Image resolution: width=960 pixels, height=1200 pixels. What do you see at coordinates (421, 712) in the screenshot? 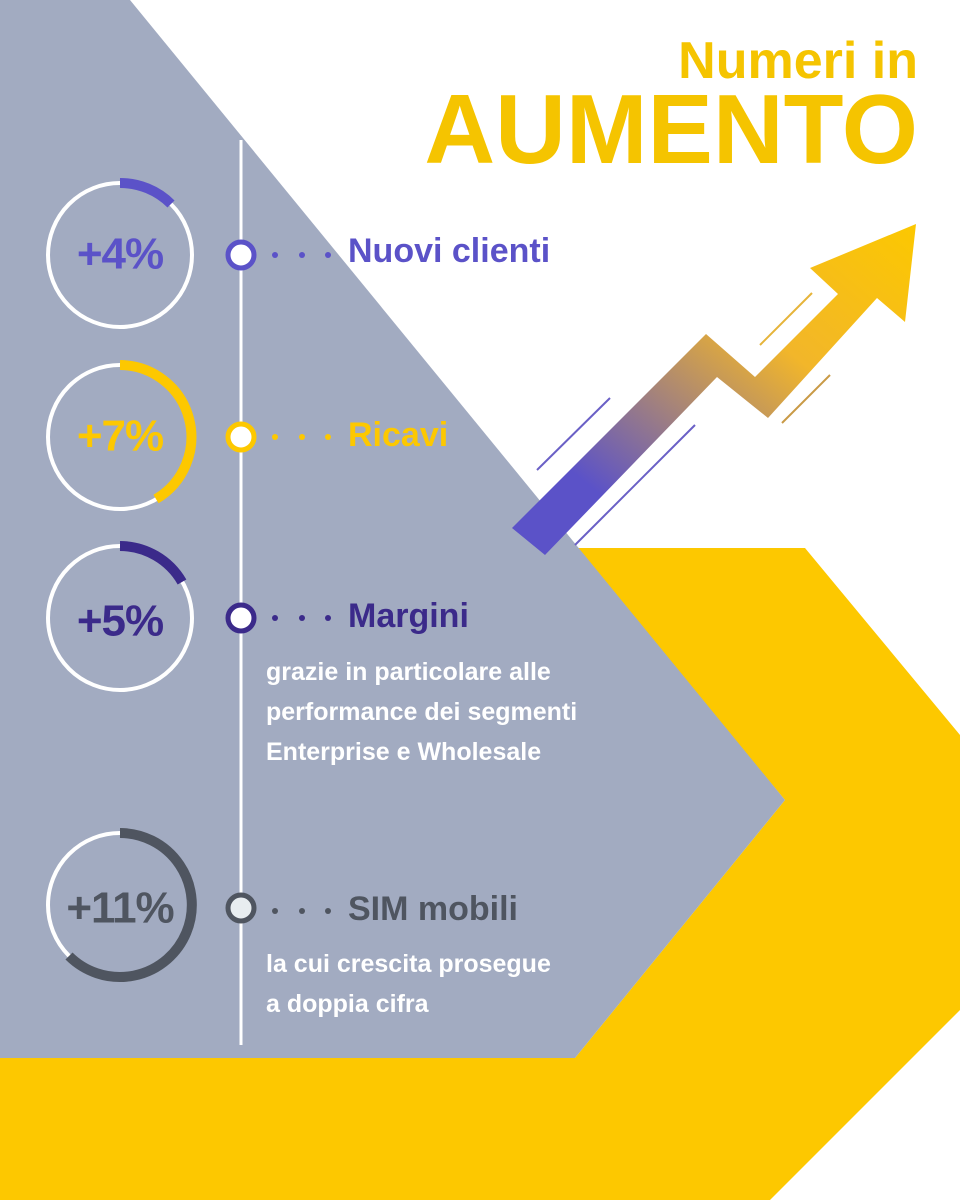
I see `item-description: performance dei segmenti` at bounding box center [421, 712].